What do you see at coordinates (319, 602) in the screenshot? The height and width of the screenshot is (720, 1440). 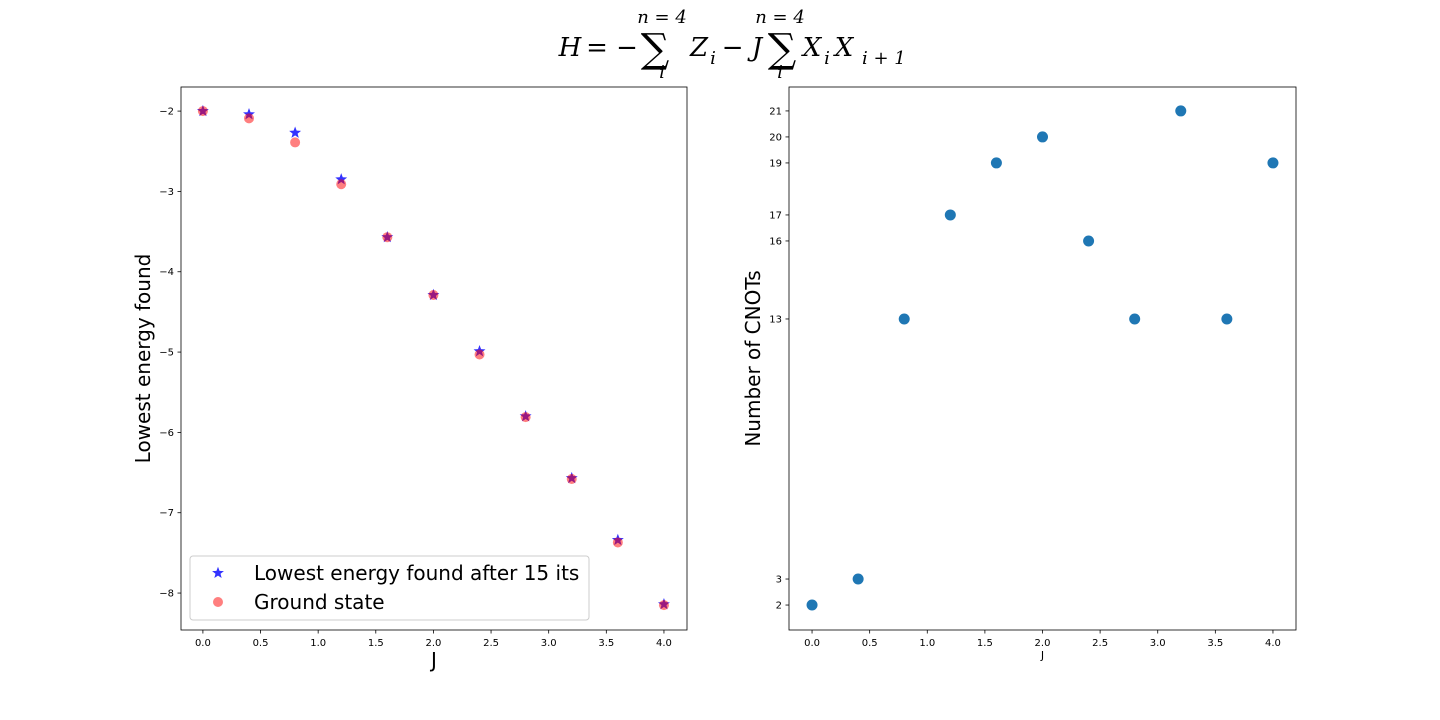 I see `legend-label: Ground state` at bounding box center [319, 602].